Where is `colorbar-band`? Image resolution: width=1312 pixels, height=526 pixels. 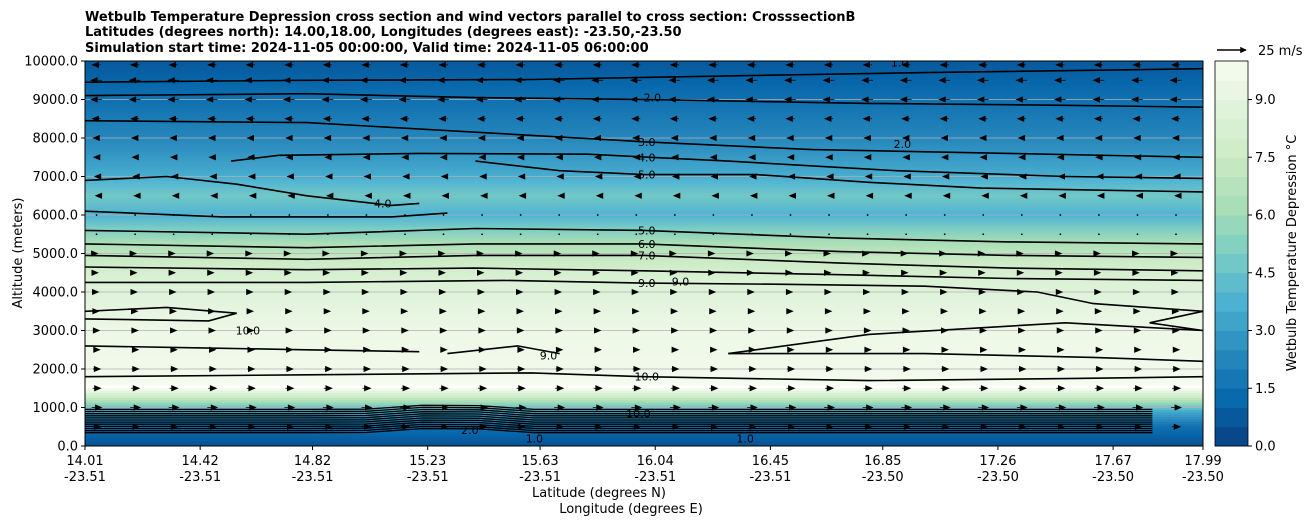 colorbar-band is located at coordinates (1231, 186).